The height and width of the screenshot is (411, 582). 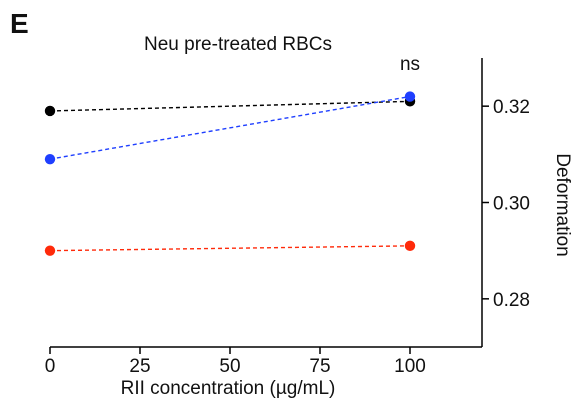 I want to click on significance-annotation: ns, so click(x=410, y=64).